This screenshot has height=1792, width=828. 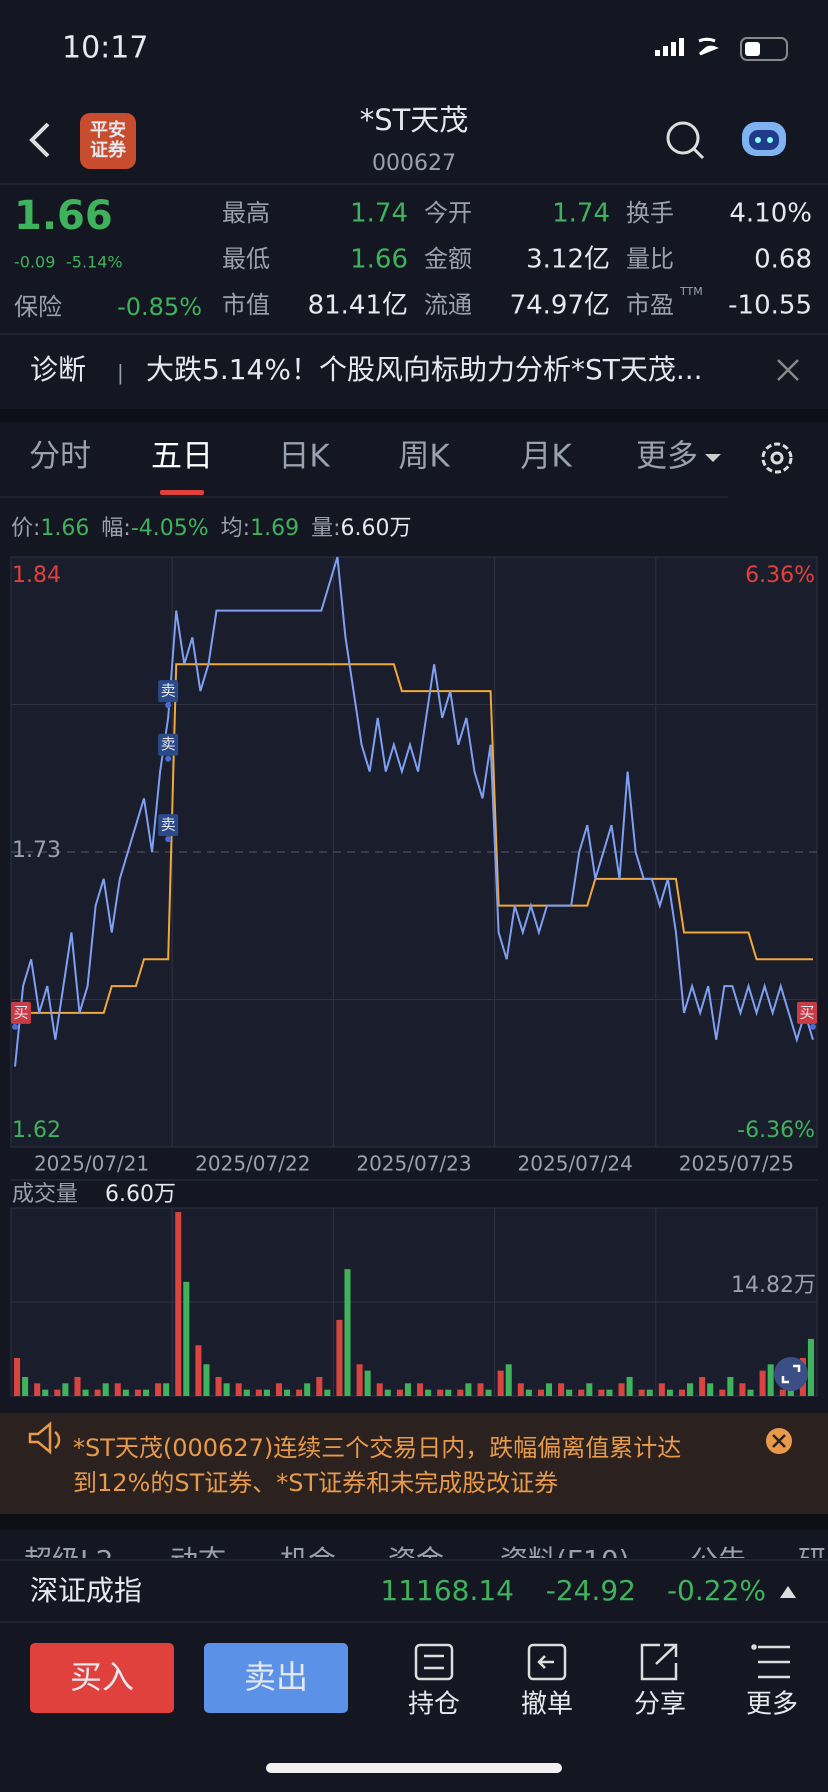 What do you see at coordinates (36, 850) in the screenshot?
I see `y-tick-label: 1.73` at bounding box center [36, 850].